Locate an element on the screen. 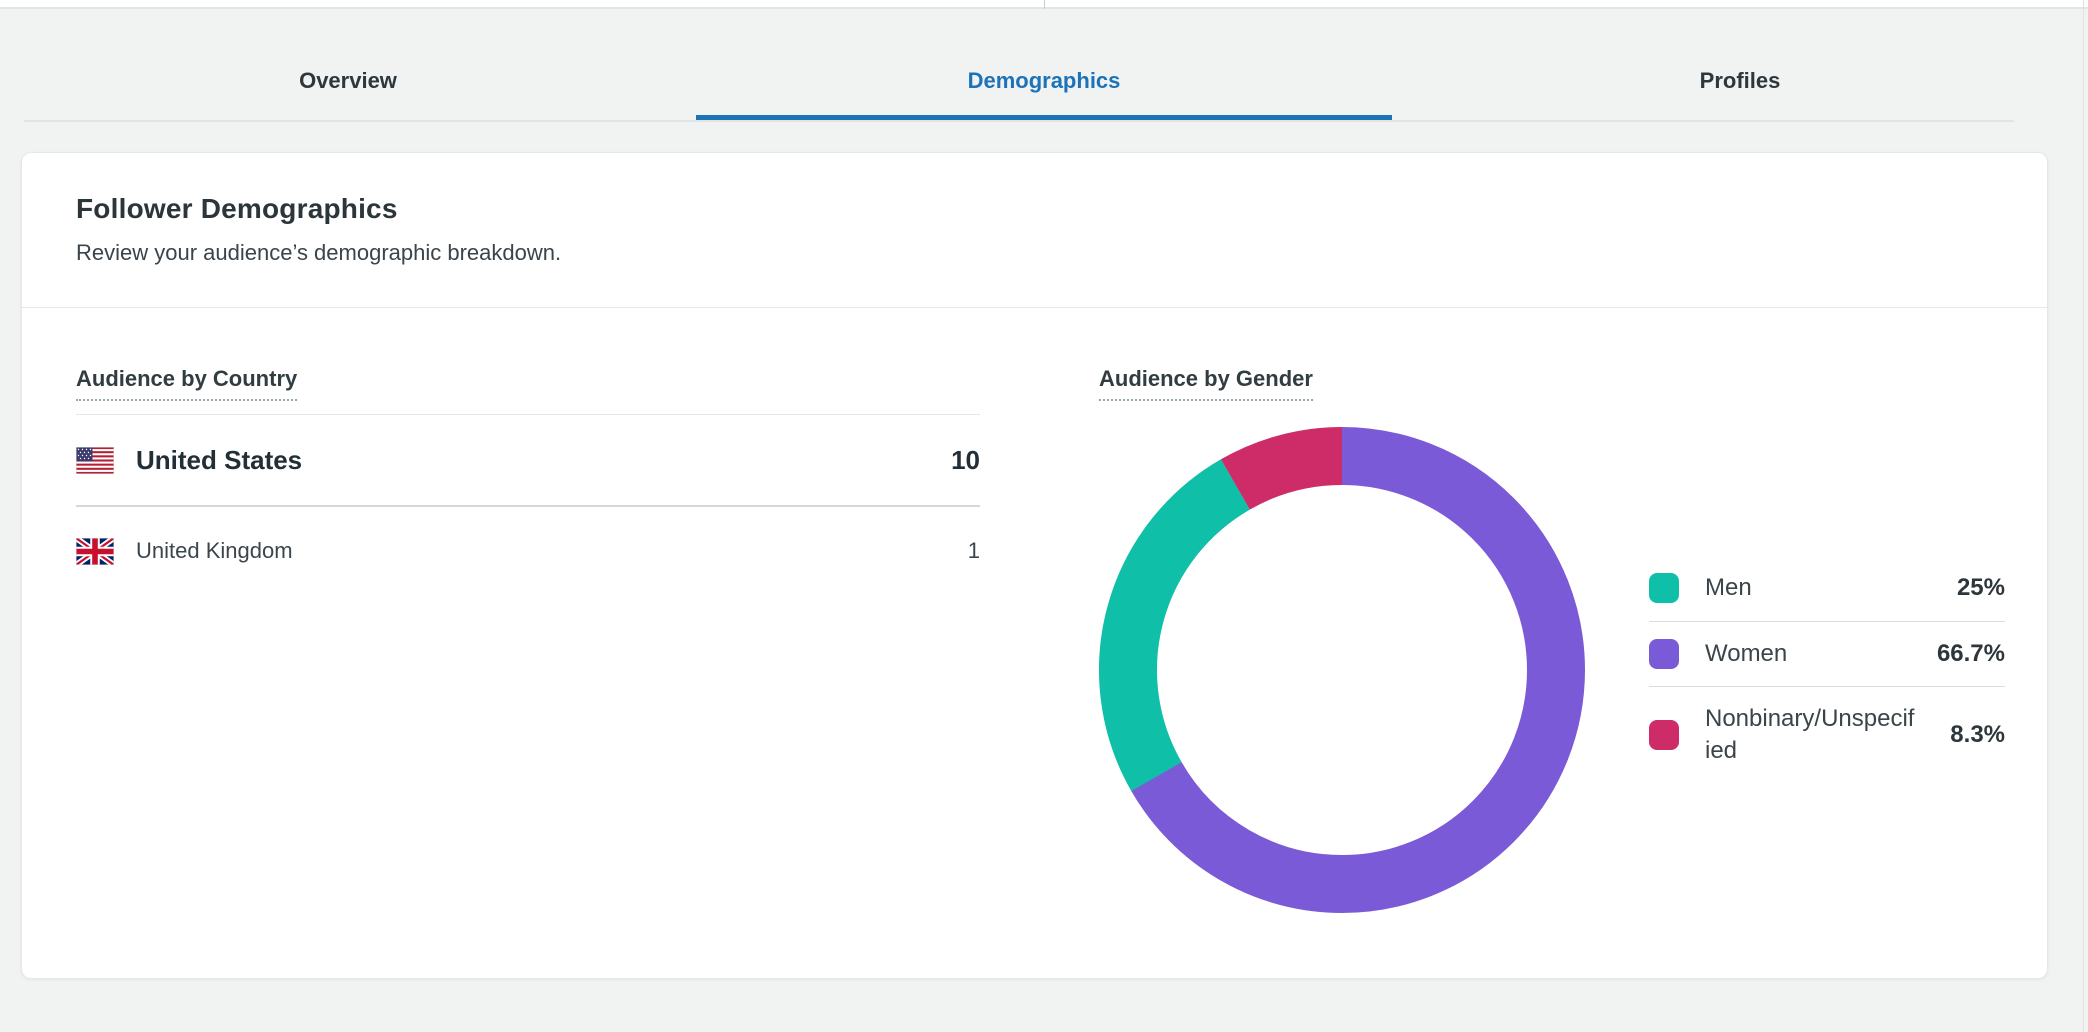  card-title: Follower Demographics is located at coordinates (237, 208).